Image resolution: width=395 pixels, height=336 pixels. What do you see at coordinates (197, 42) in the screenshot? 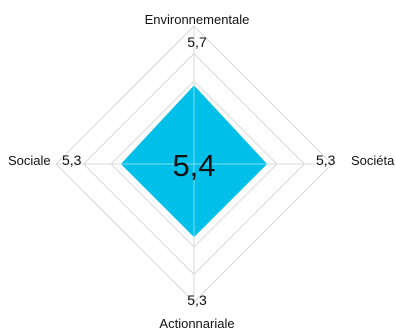
I see `value-label-environnementale: 5,7` at bounding box center [197, 42].